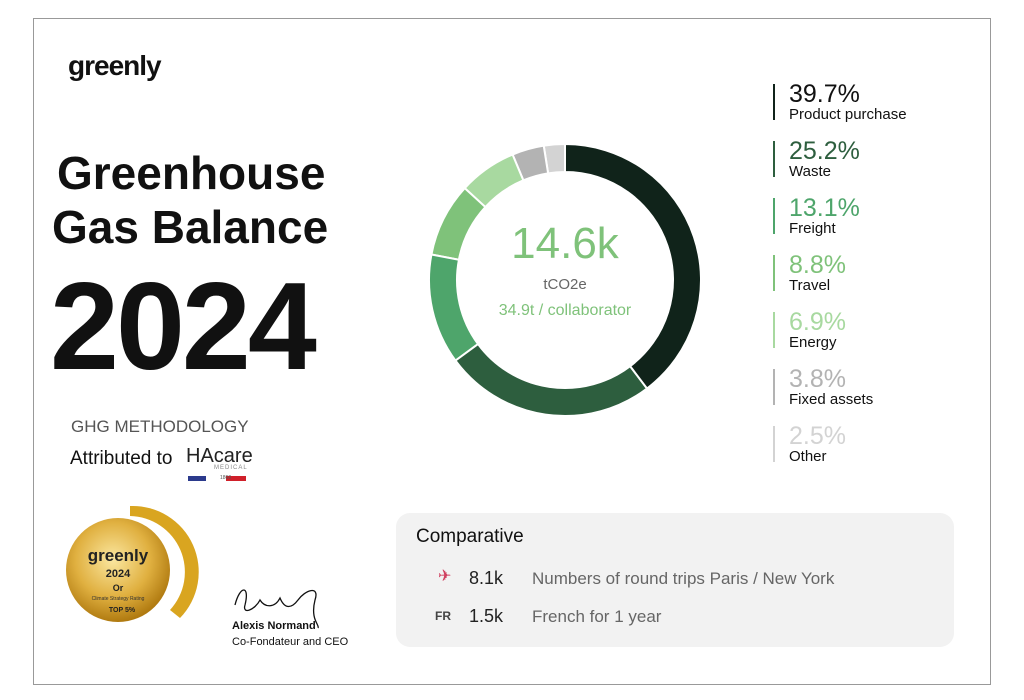 This screenshot has height=700, width=1024. I want to click on country-code: FR, so click(443, 616).